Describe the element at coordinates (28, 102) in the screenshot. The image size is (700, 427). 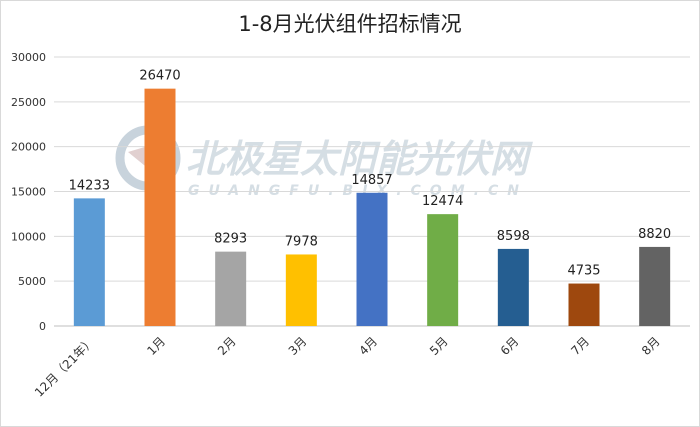
I see `y-tick-label: 25000` at that location.